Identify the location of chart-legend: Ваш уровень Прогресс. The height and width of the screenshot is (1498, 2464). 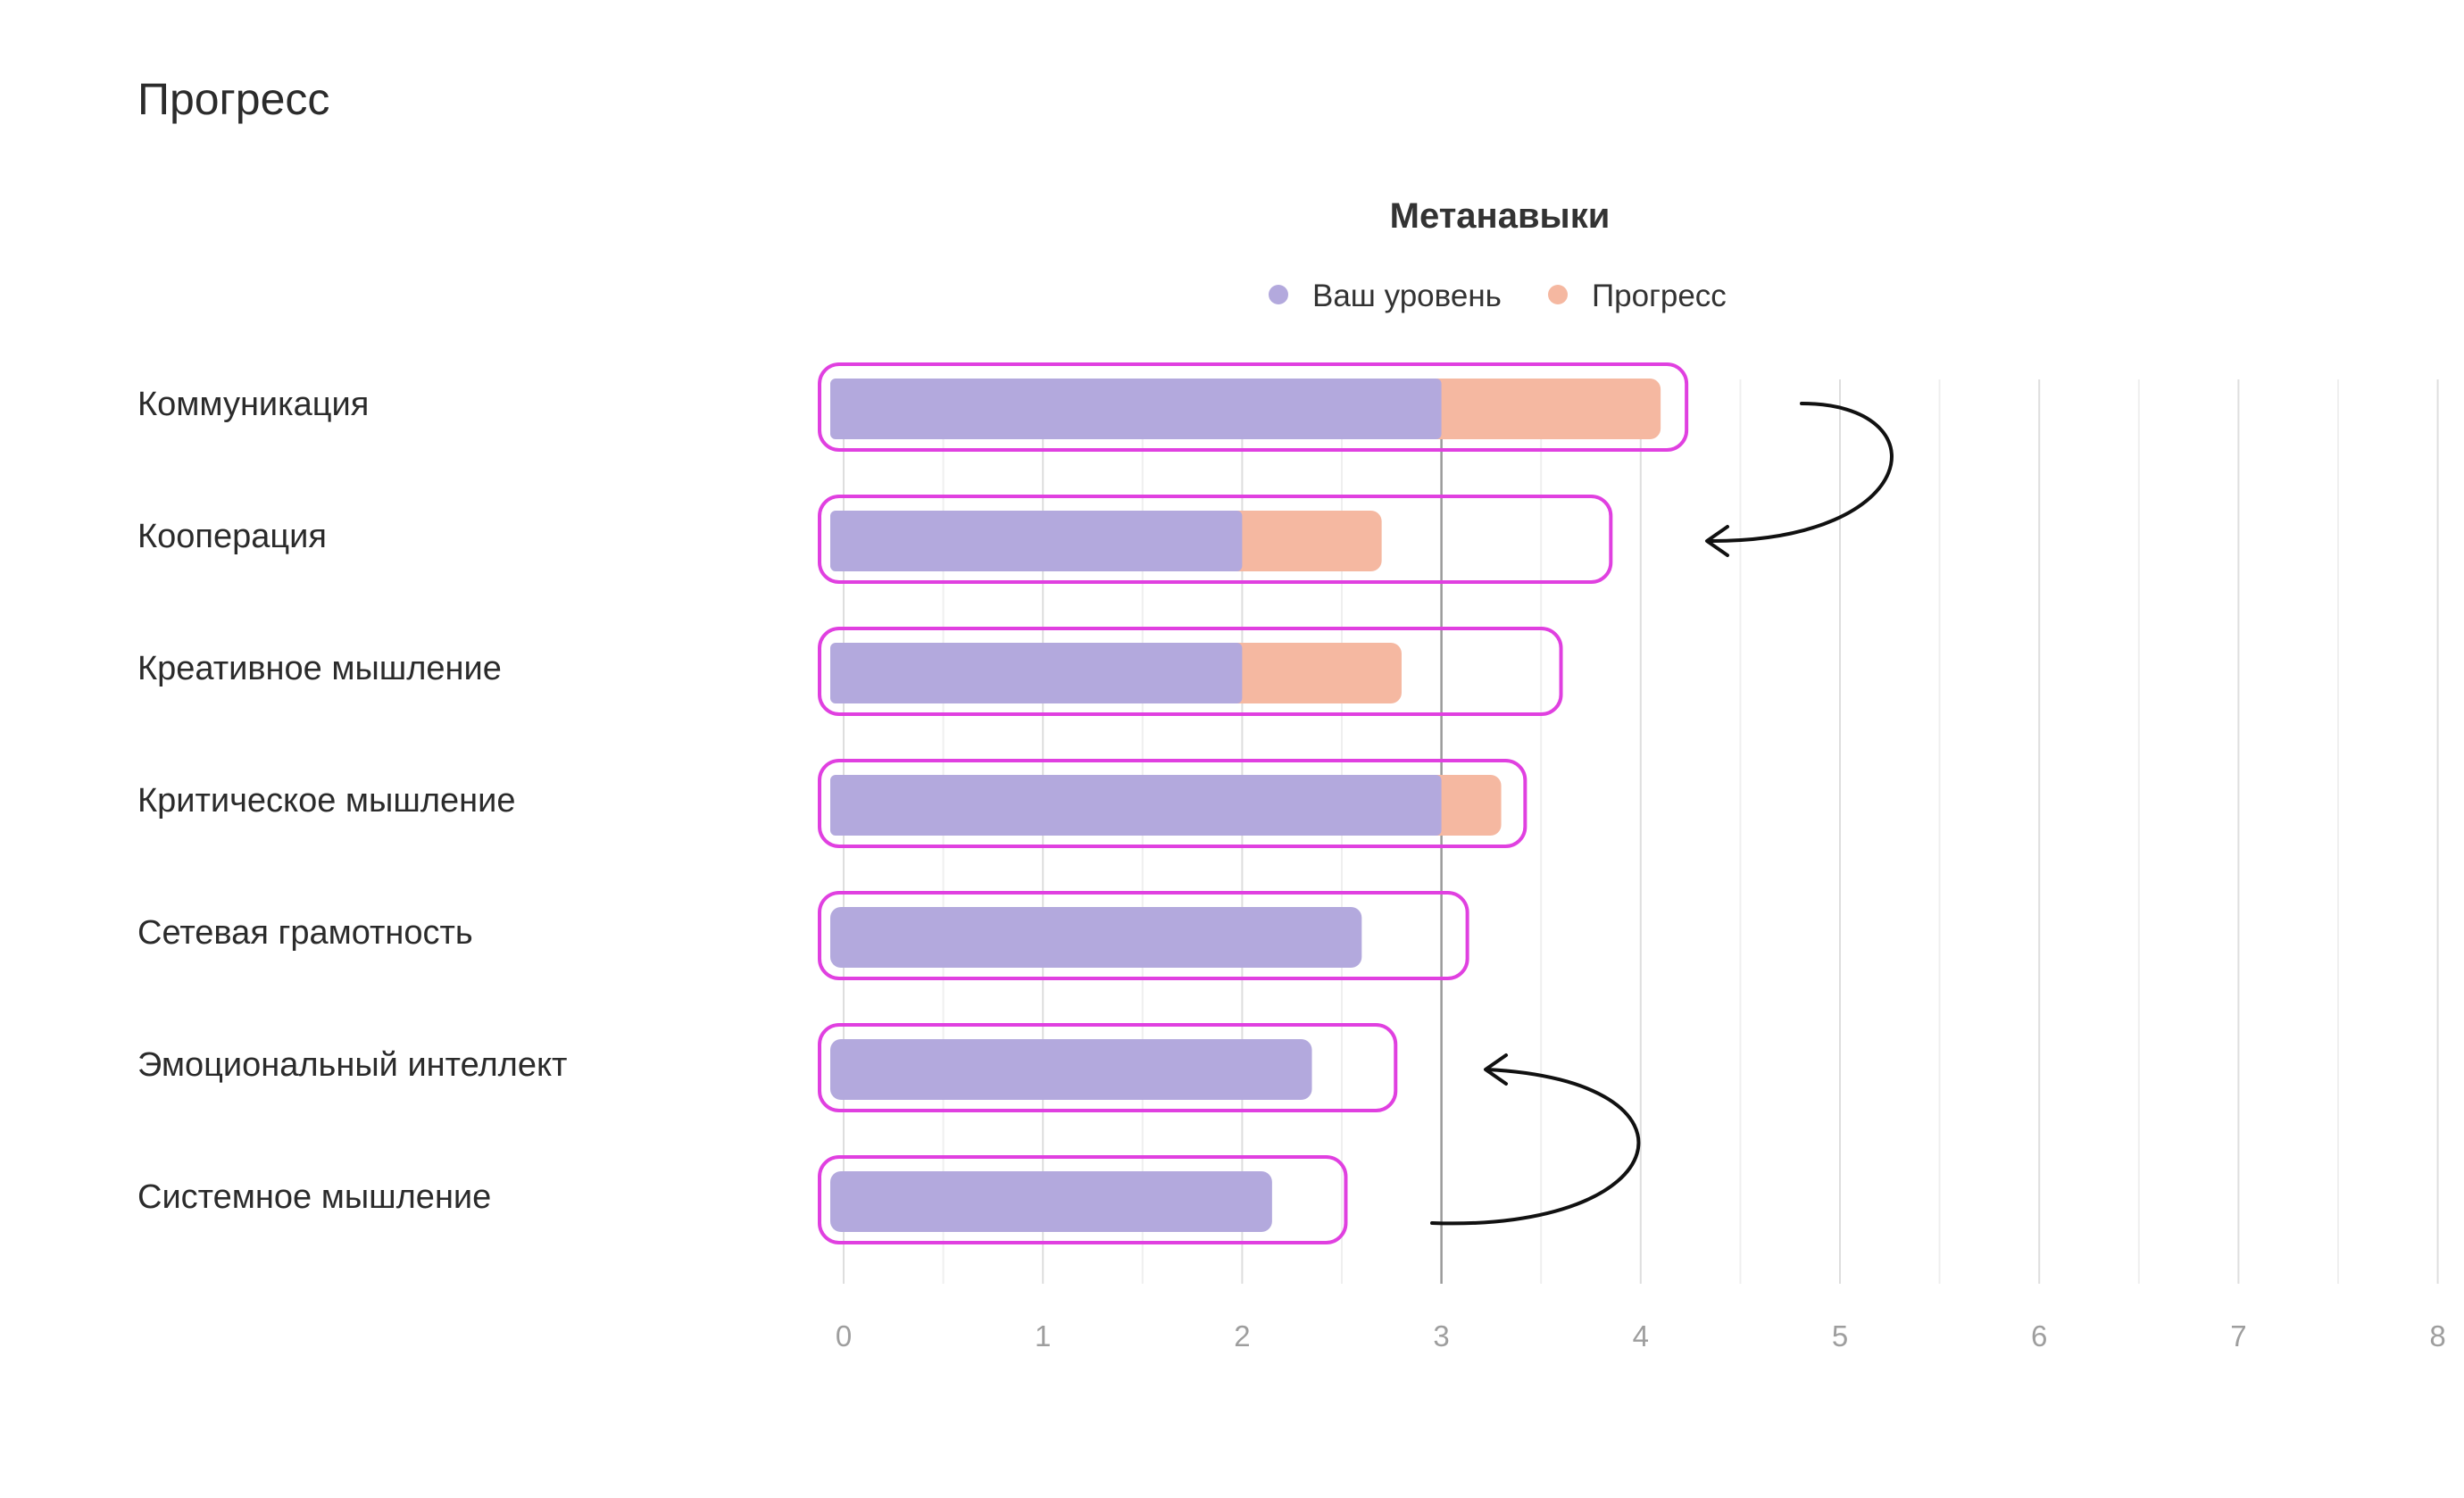
(1498, 296).